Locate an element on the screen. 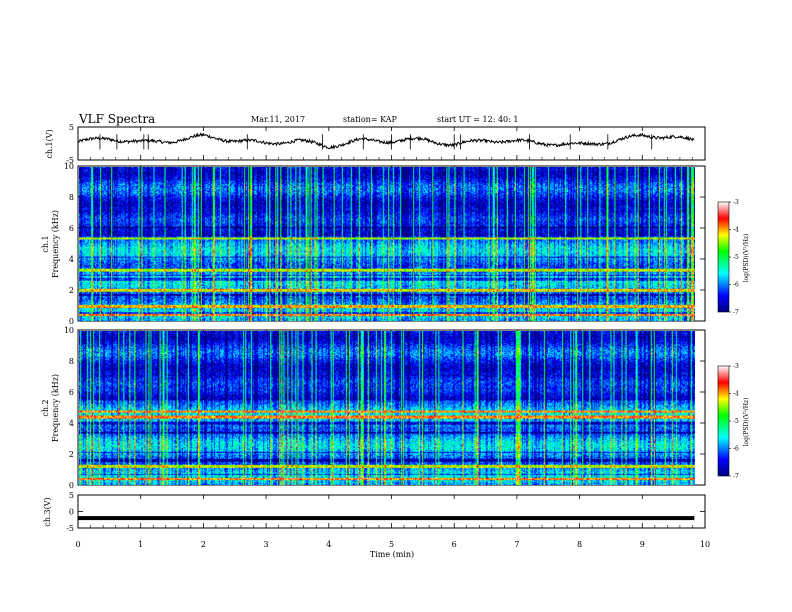 The image size is (792, 612). ch3-waveform-line is located at coordinates (386, 518).